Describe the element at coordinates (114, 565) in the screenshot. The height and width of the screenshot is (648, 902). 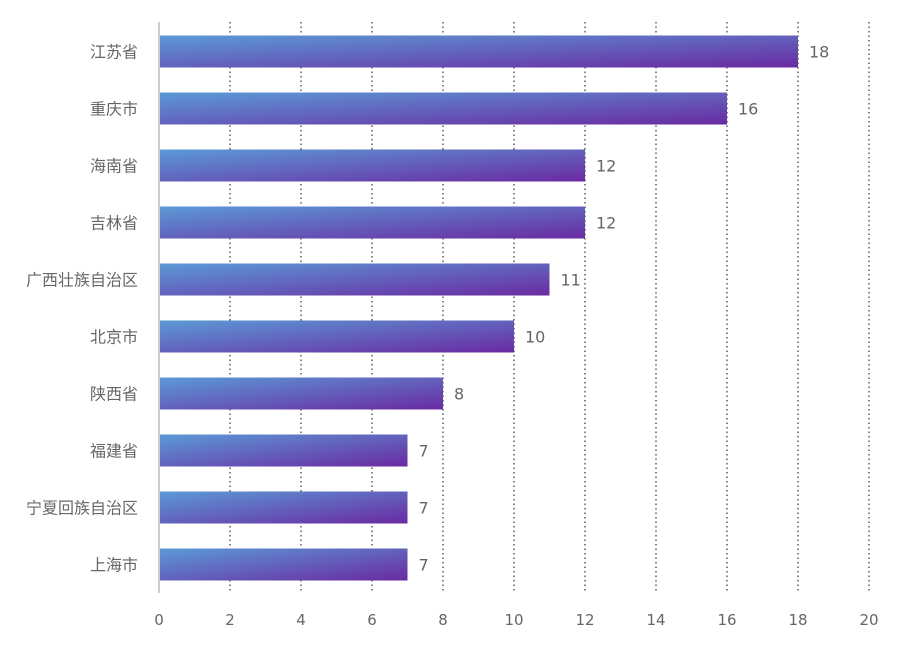
I see `category-label: 上海市` at that location.